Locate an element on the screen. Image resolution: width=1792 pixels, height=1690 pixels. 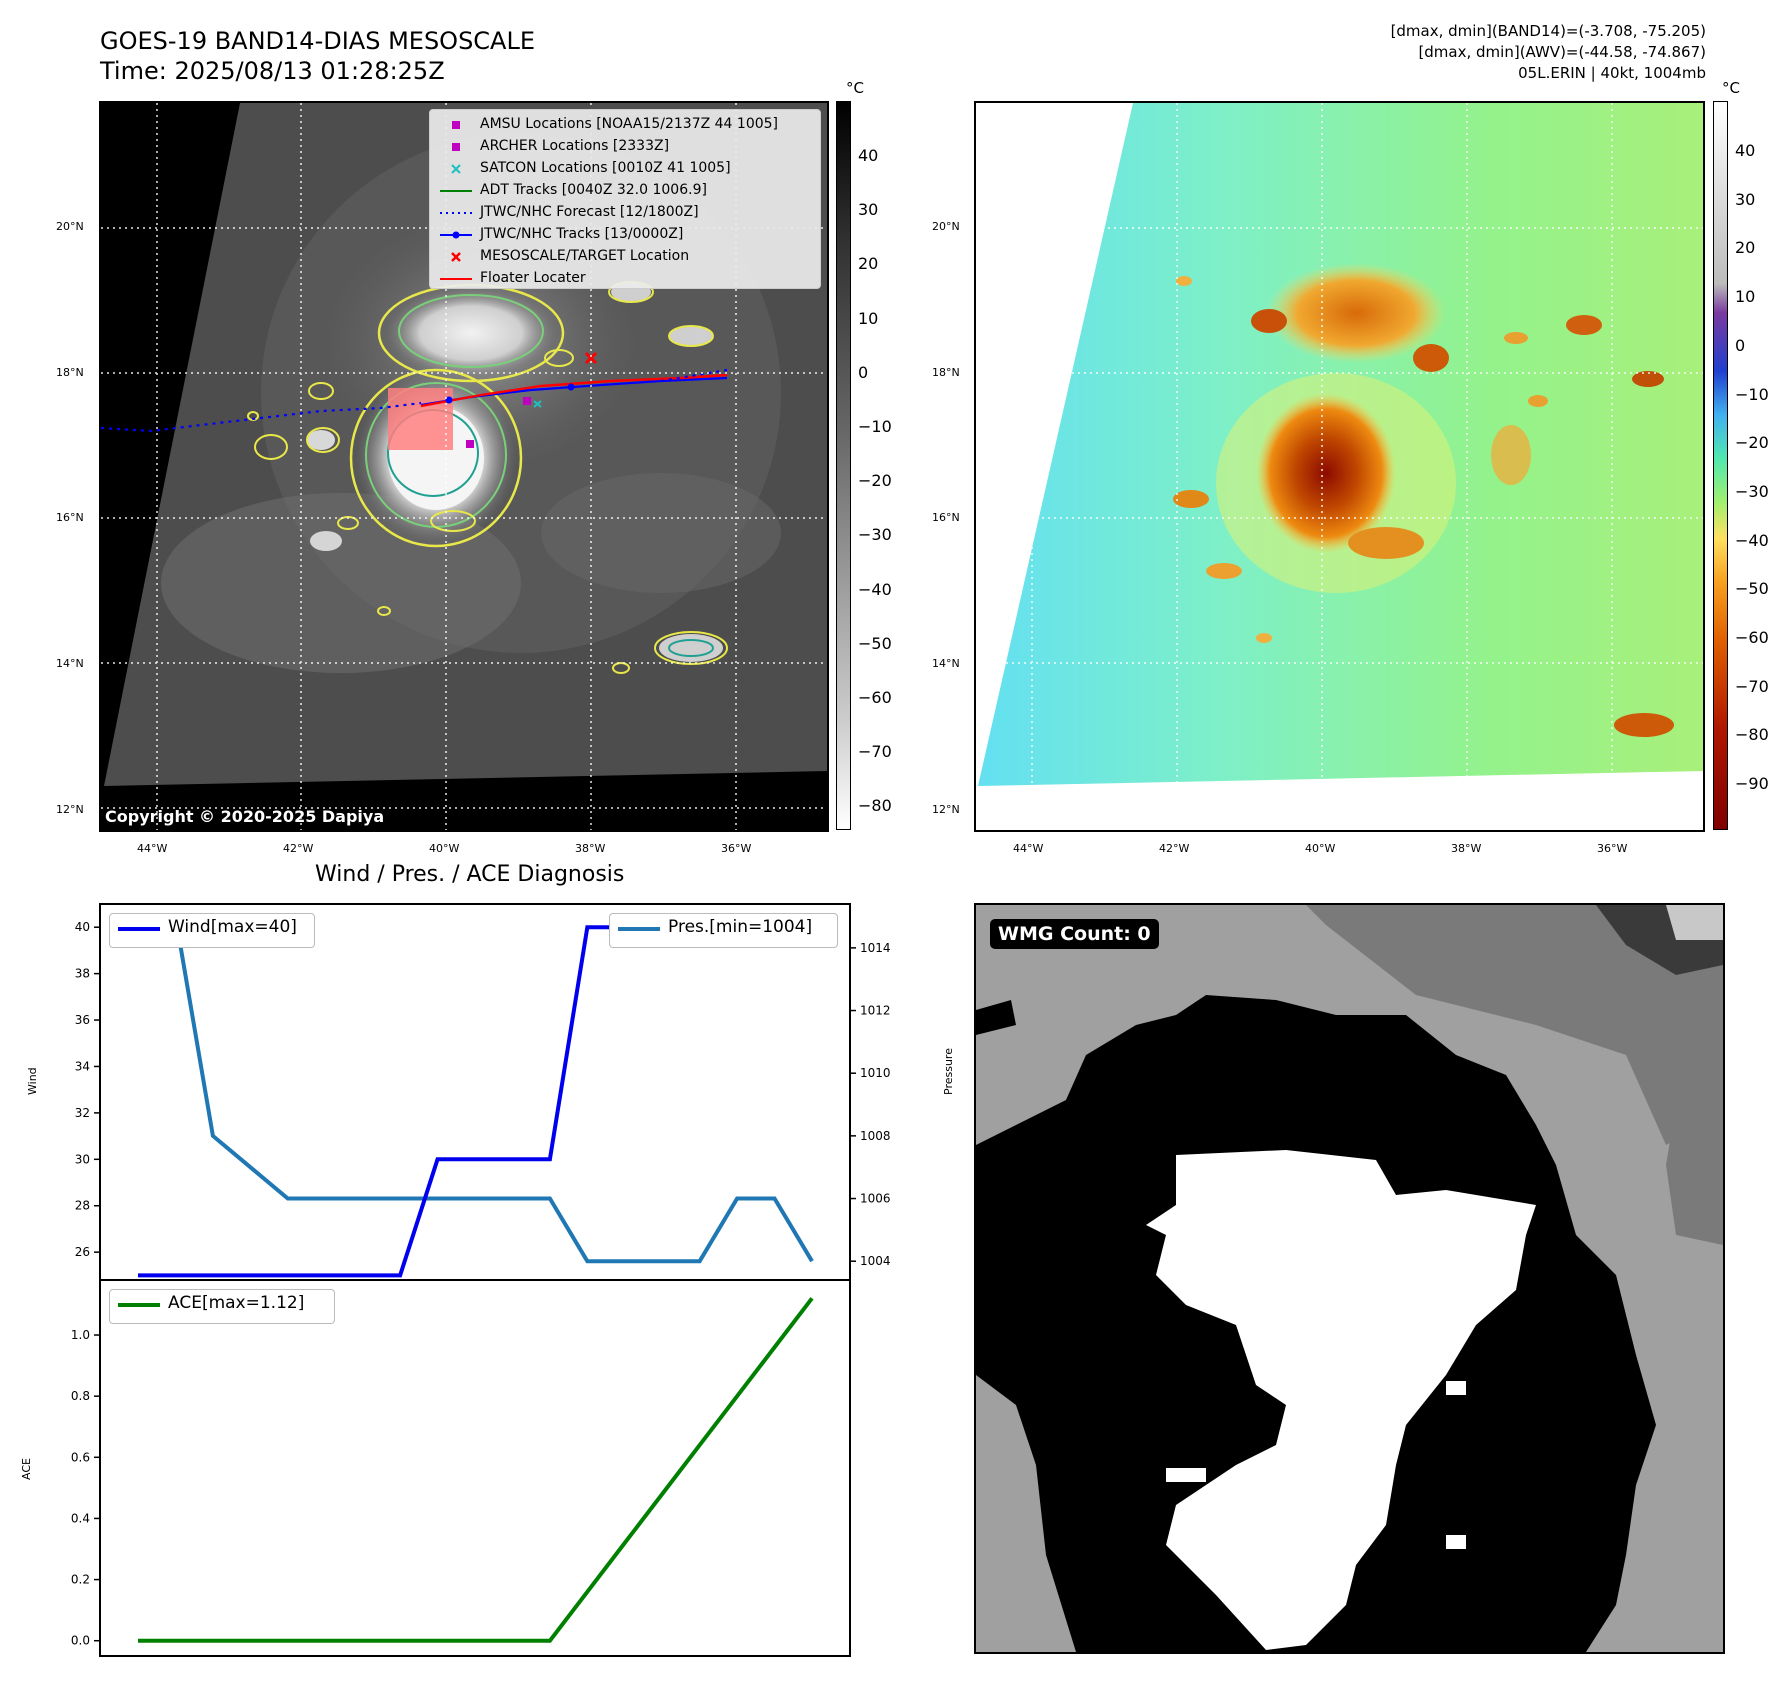
awv-colorbar-tick-label: 30 is located at coordinates (1745, 199).